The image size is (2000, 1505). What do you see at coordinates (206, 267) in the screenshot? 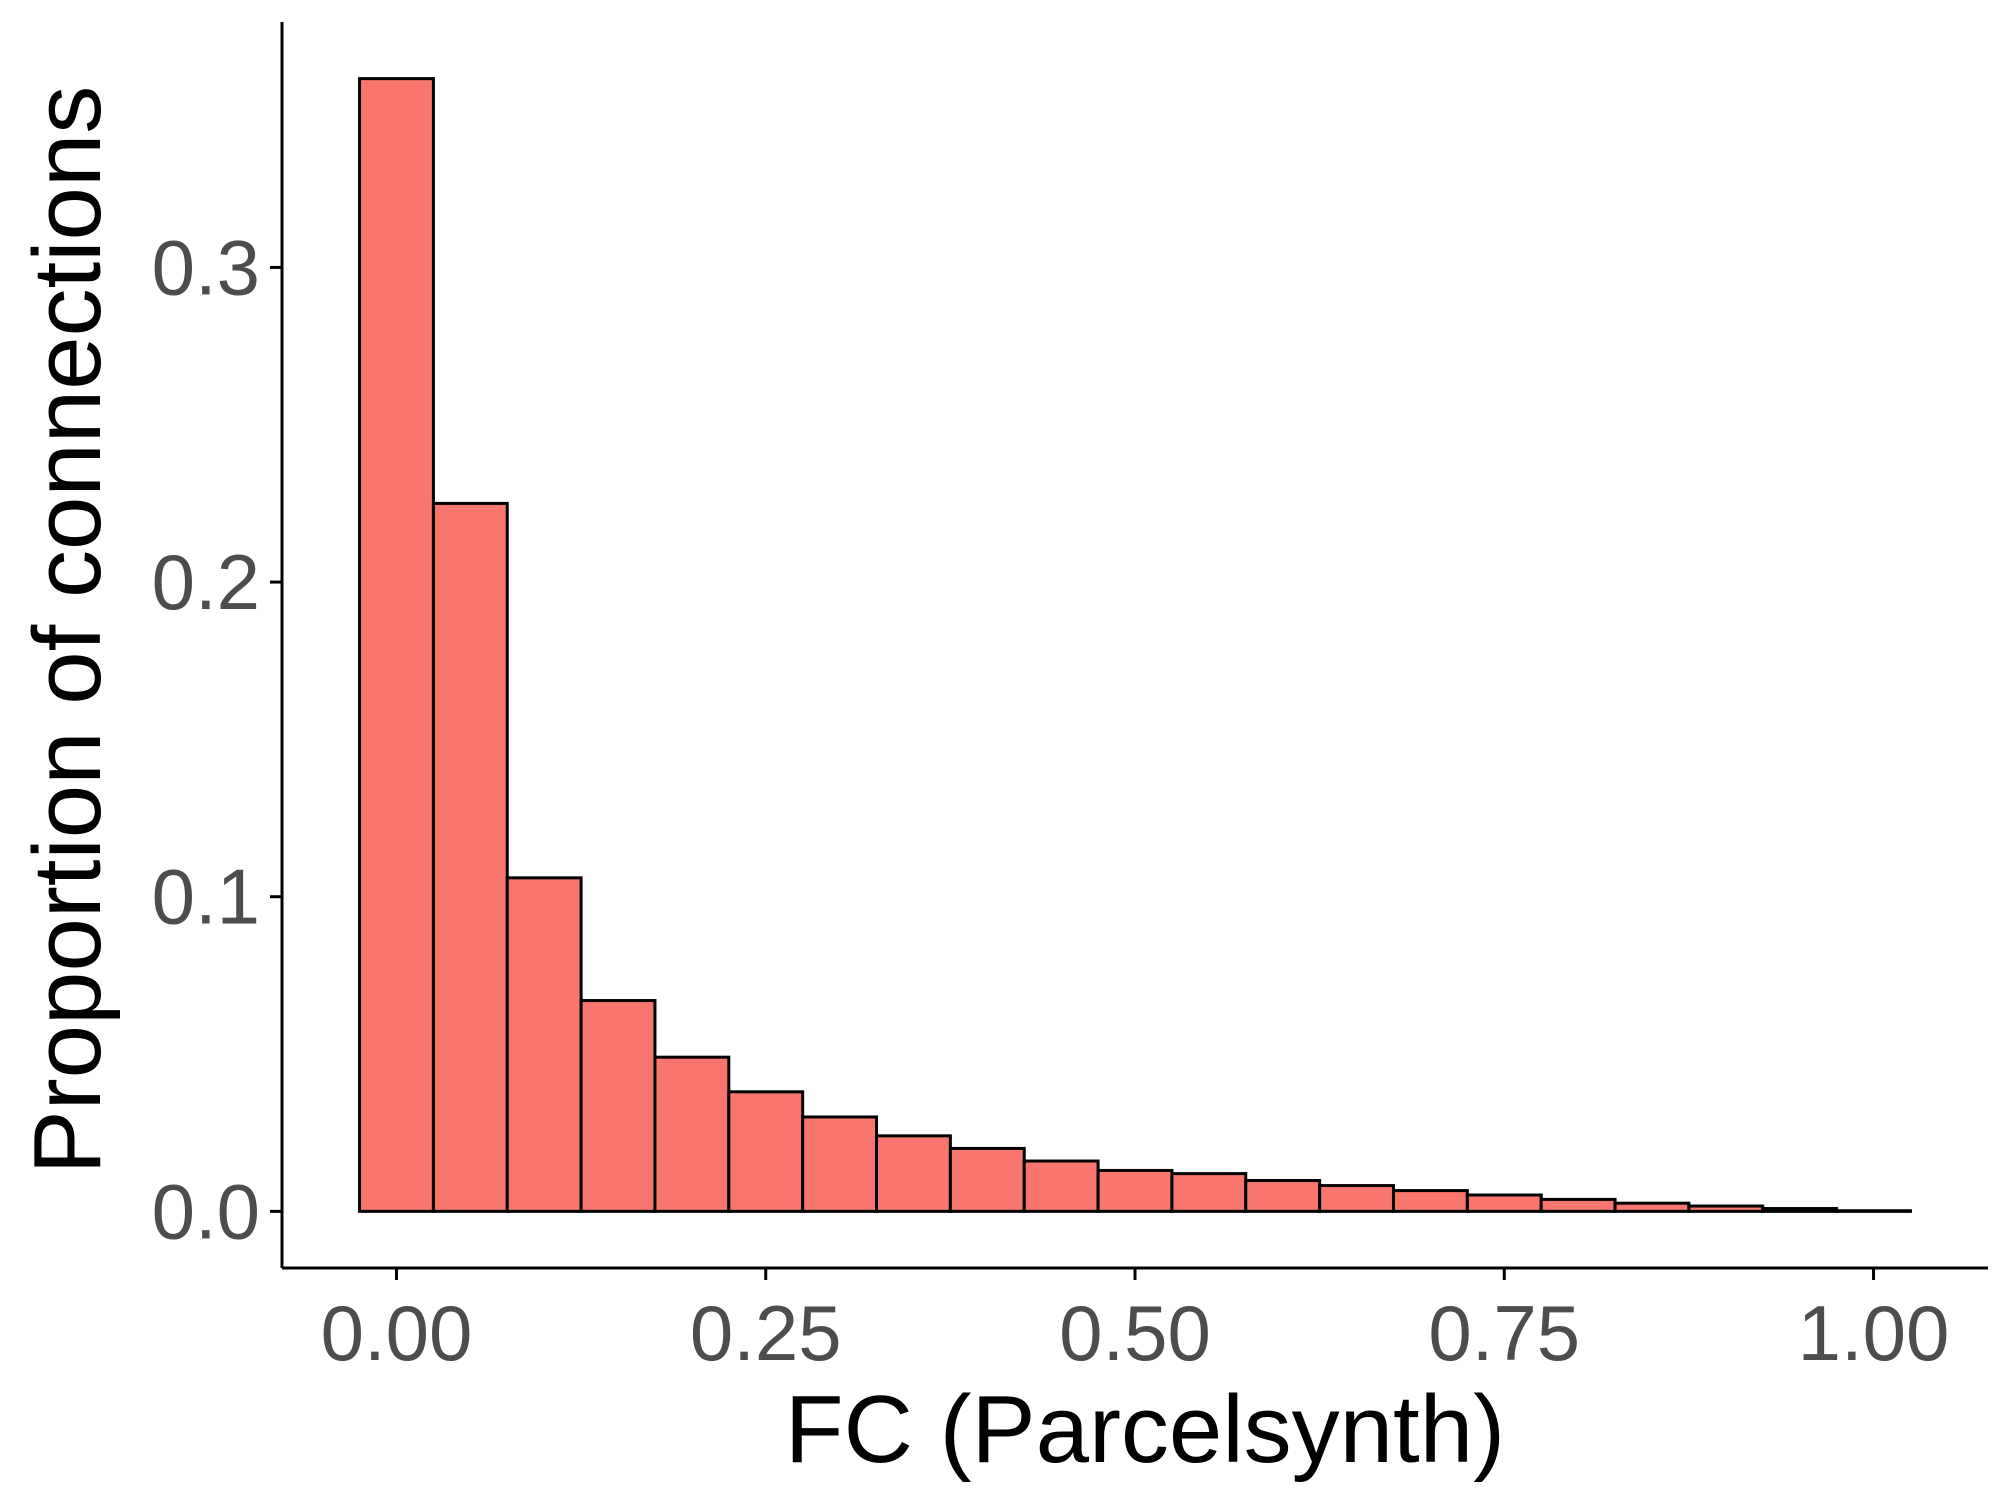
I see `y-tick-label: 0.3` at bounding box center [206, 267].